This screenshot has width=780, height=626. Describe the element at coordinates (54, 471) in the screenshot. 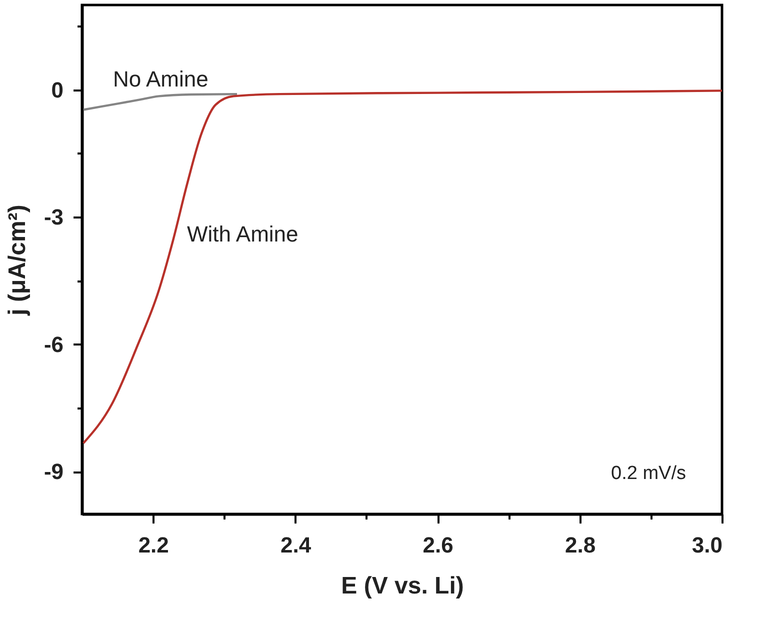

I see `y-tick-label: -9` at that location.